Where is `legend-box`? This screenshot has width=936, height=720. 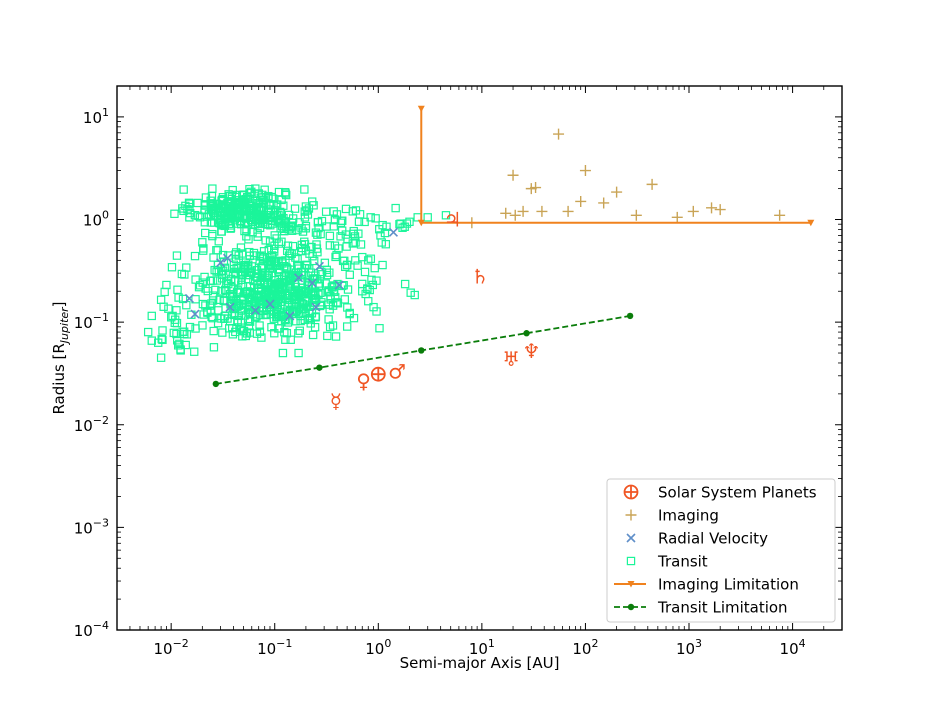
legend-box is located at coordinates (721, 550).